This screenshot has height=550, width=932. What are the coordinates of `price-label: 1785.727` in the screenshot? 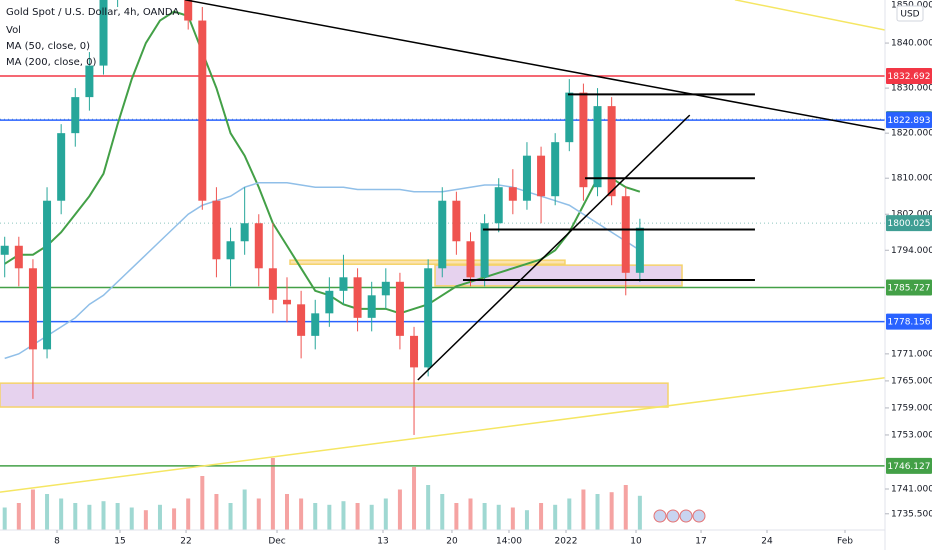 It's located at (909, 289).